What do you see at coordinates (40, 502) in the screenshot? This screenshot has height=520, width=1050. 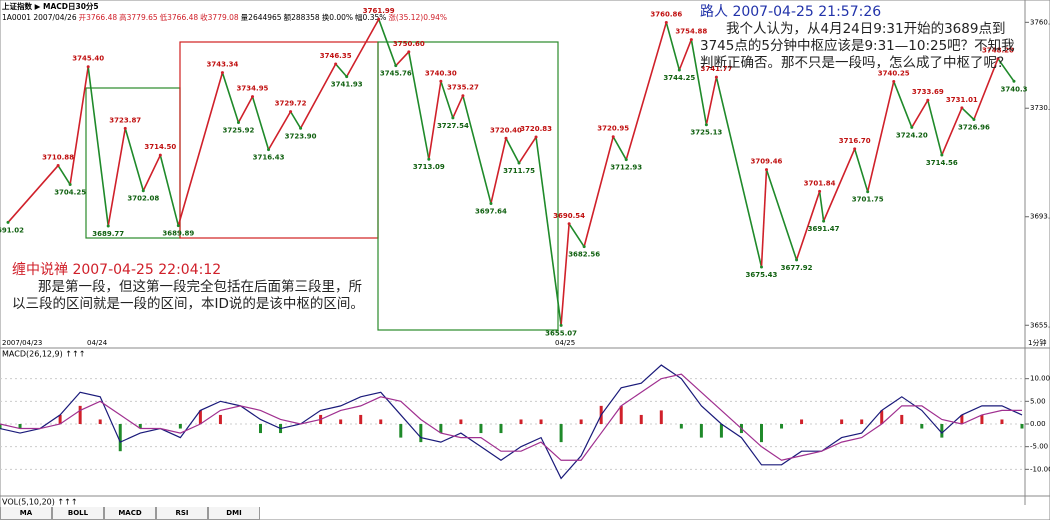 I see `volume-label: VOL(5,10,20) ↑↑↑` at bounding box center [40, 502].